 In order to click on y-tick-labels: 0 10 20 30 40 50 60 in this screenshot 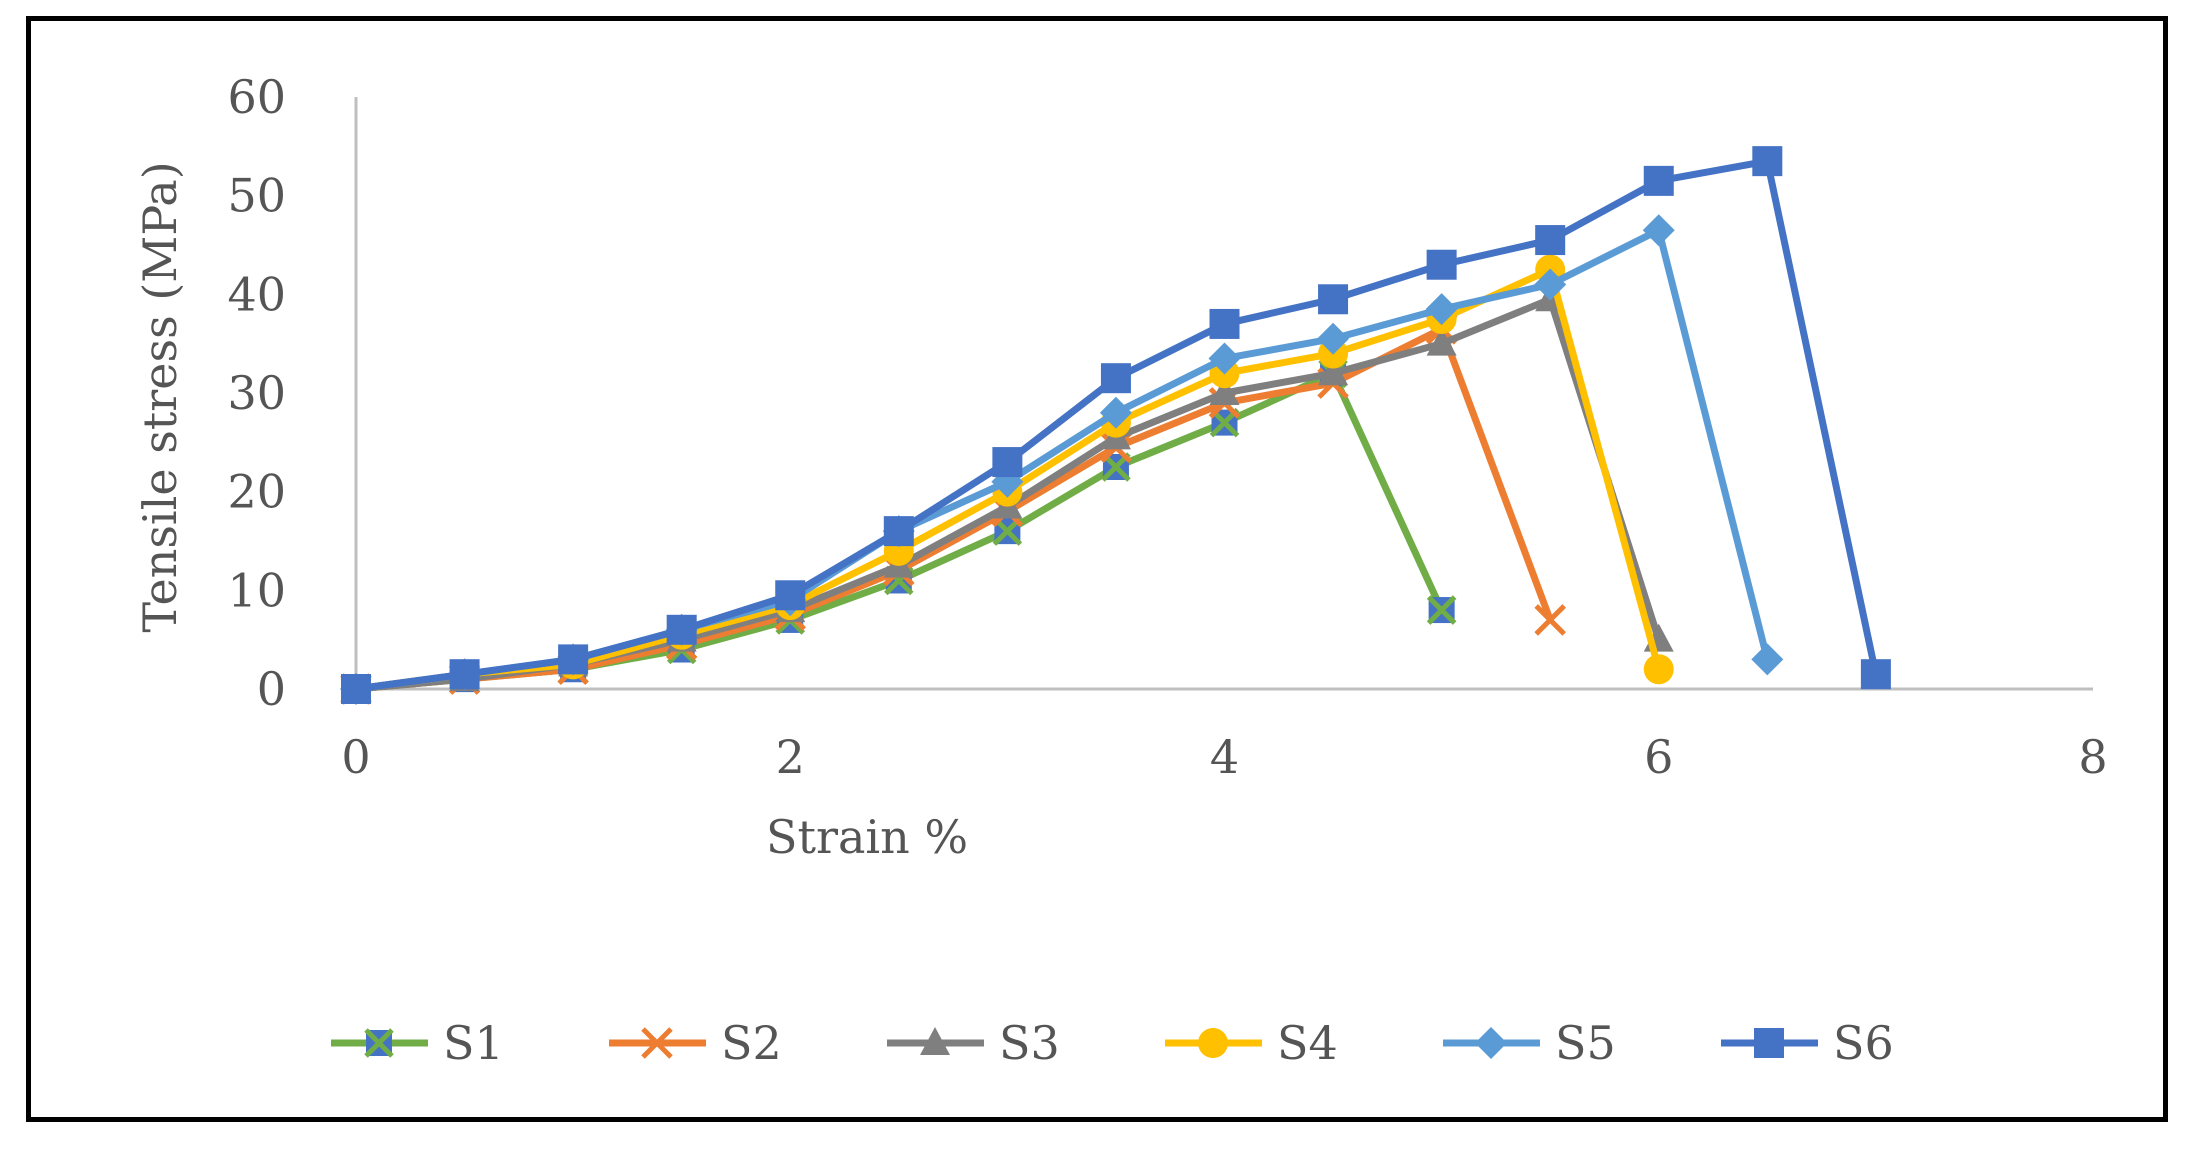, I will do `click(256, 393)`.